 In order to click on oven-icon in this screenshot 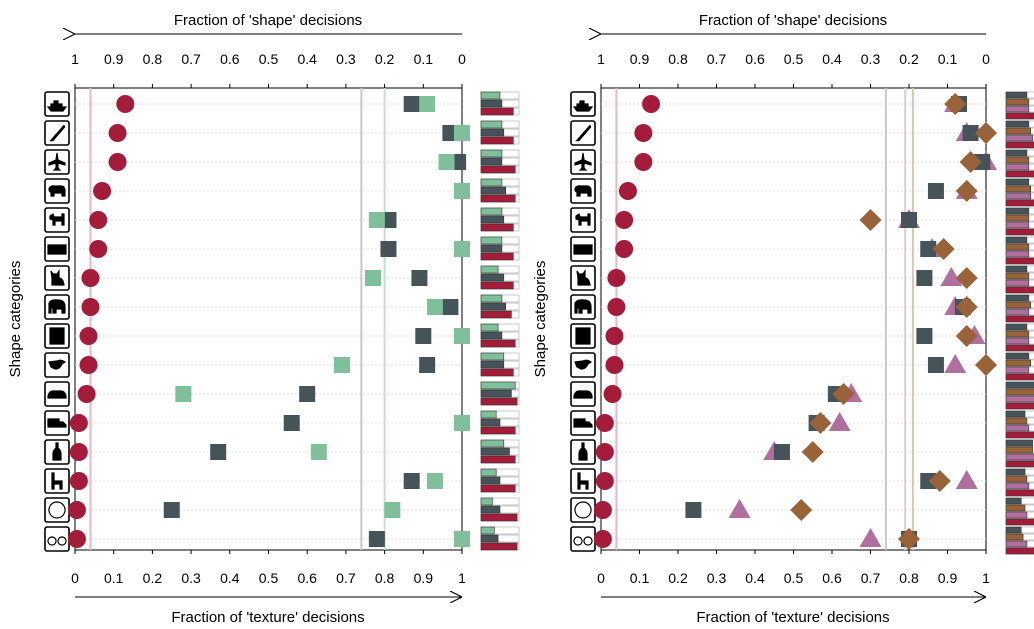, I will do `click(583, 336)`.